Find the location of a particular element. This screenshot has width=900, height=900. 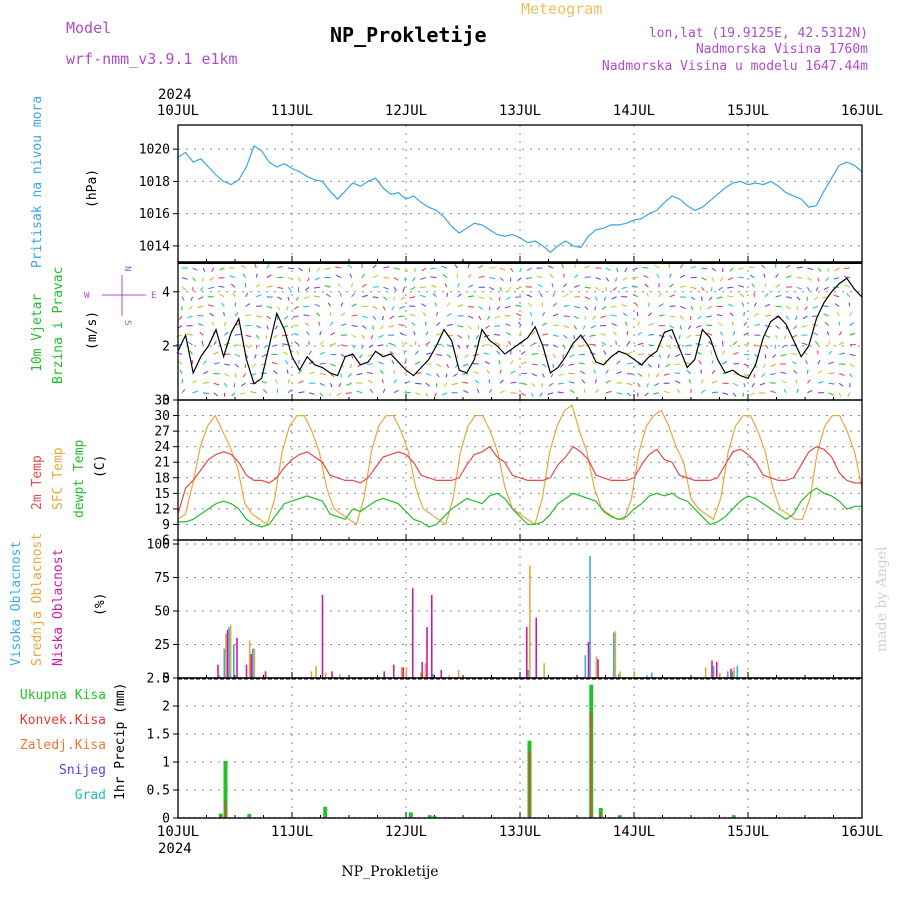

location-label: lon,lat (19.9125E, 42.5312N) is located at coordinates (758, 33).